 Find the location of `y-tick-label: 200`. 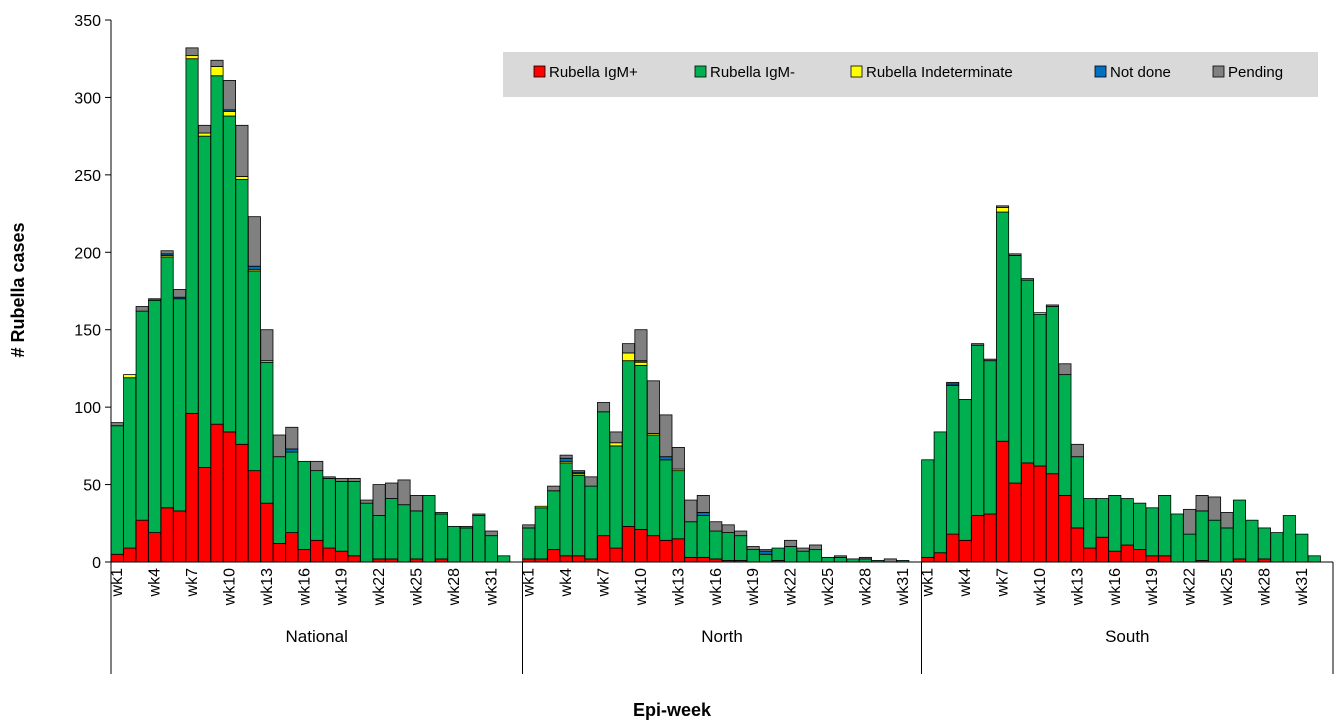

y-tick-label: 200 is located at coordinates (87, 253).